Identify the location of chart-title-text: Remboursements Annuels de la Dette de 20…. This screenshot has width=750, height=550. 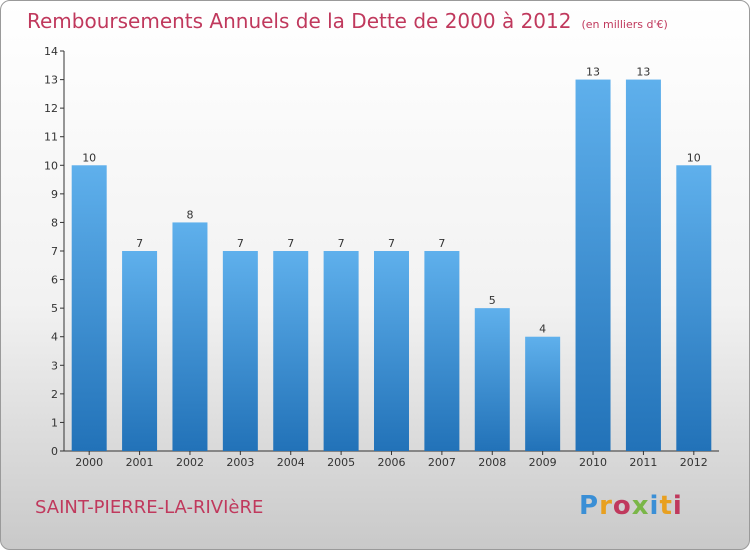
(299, 21).